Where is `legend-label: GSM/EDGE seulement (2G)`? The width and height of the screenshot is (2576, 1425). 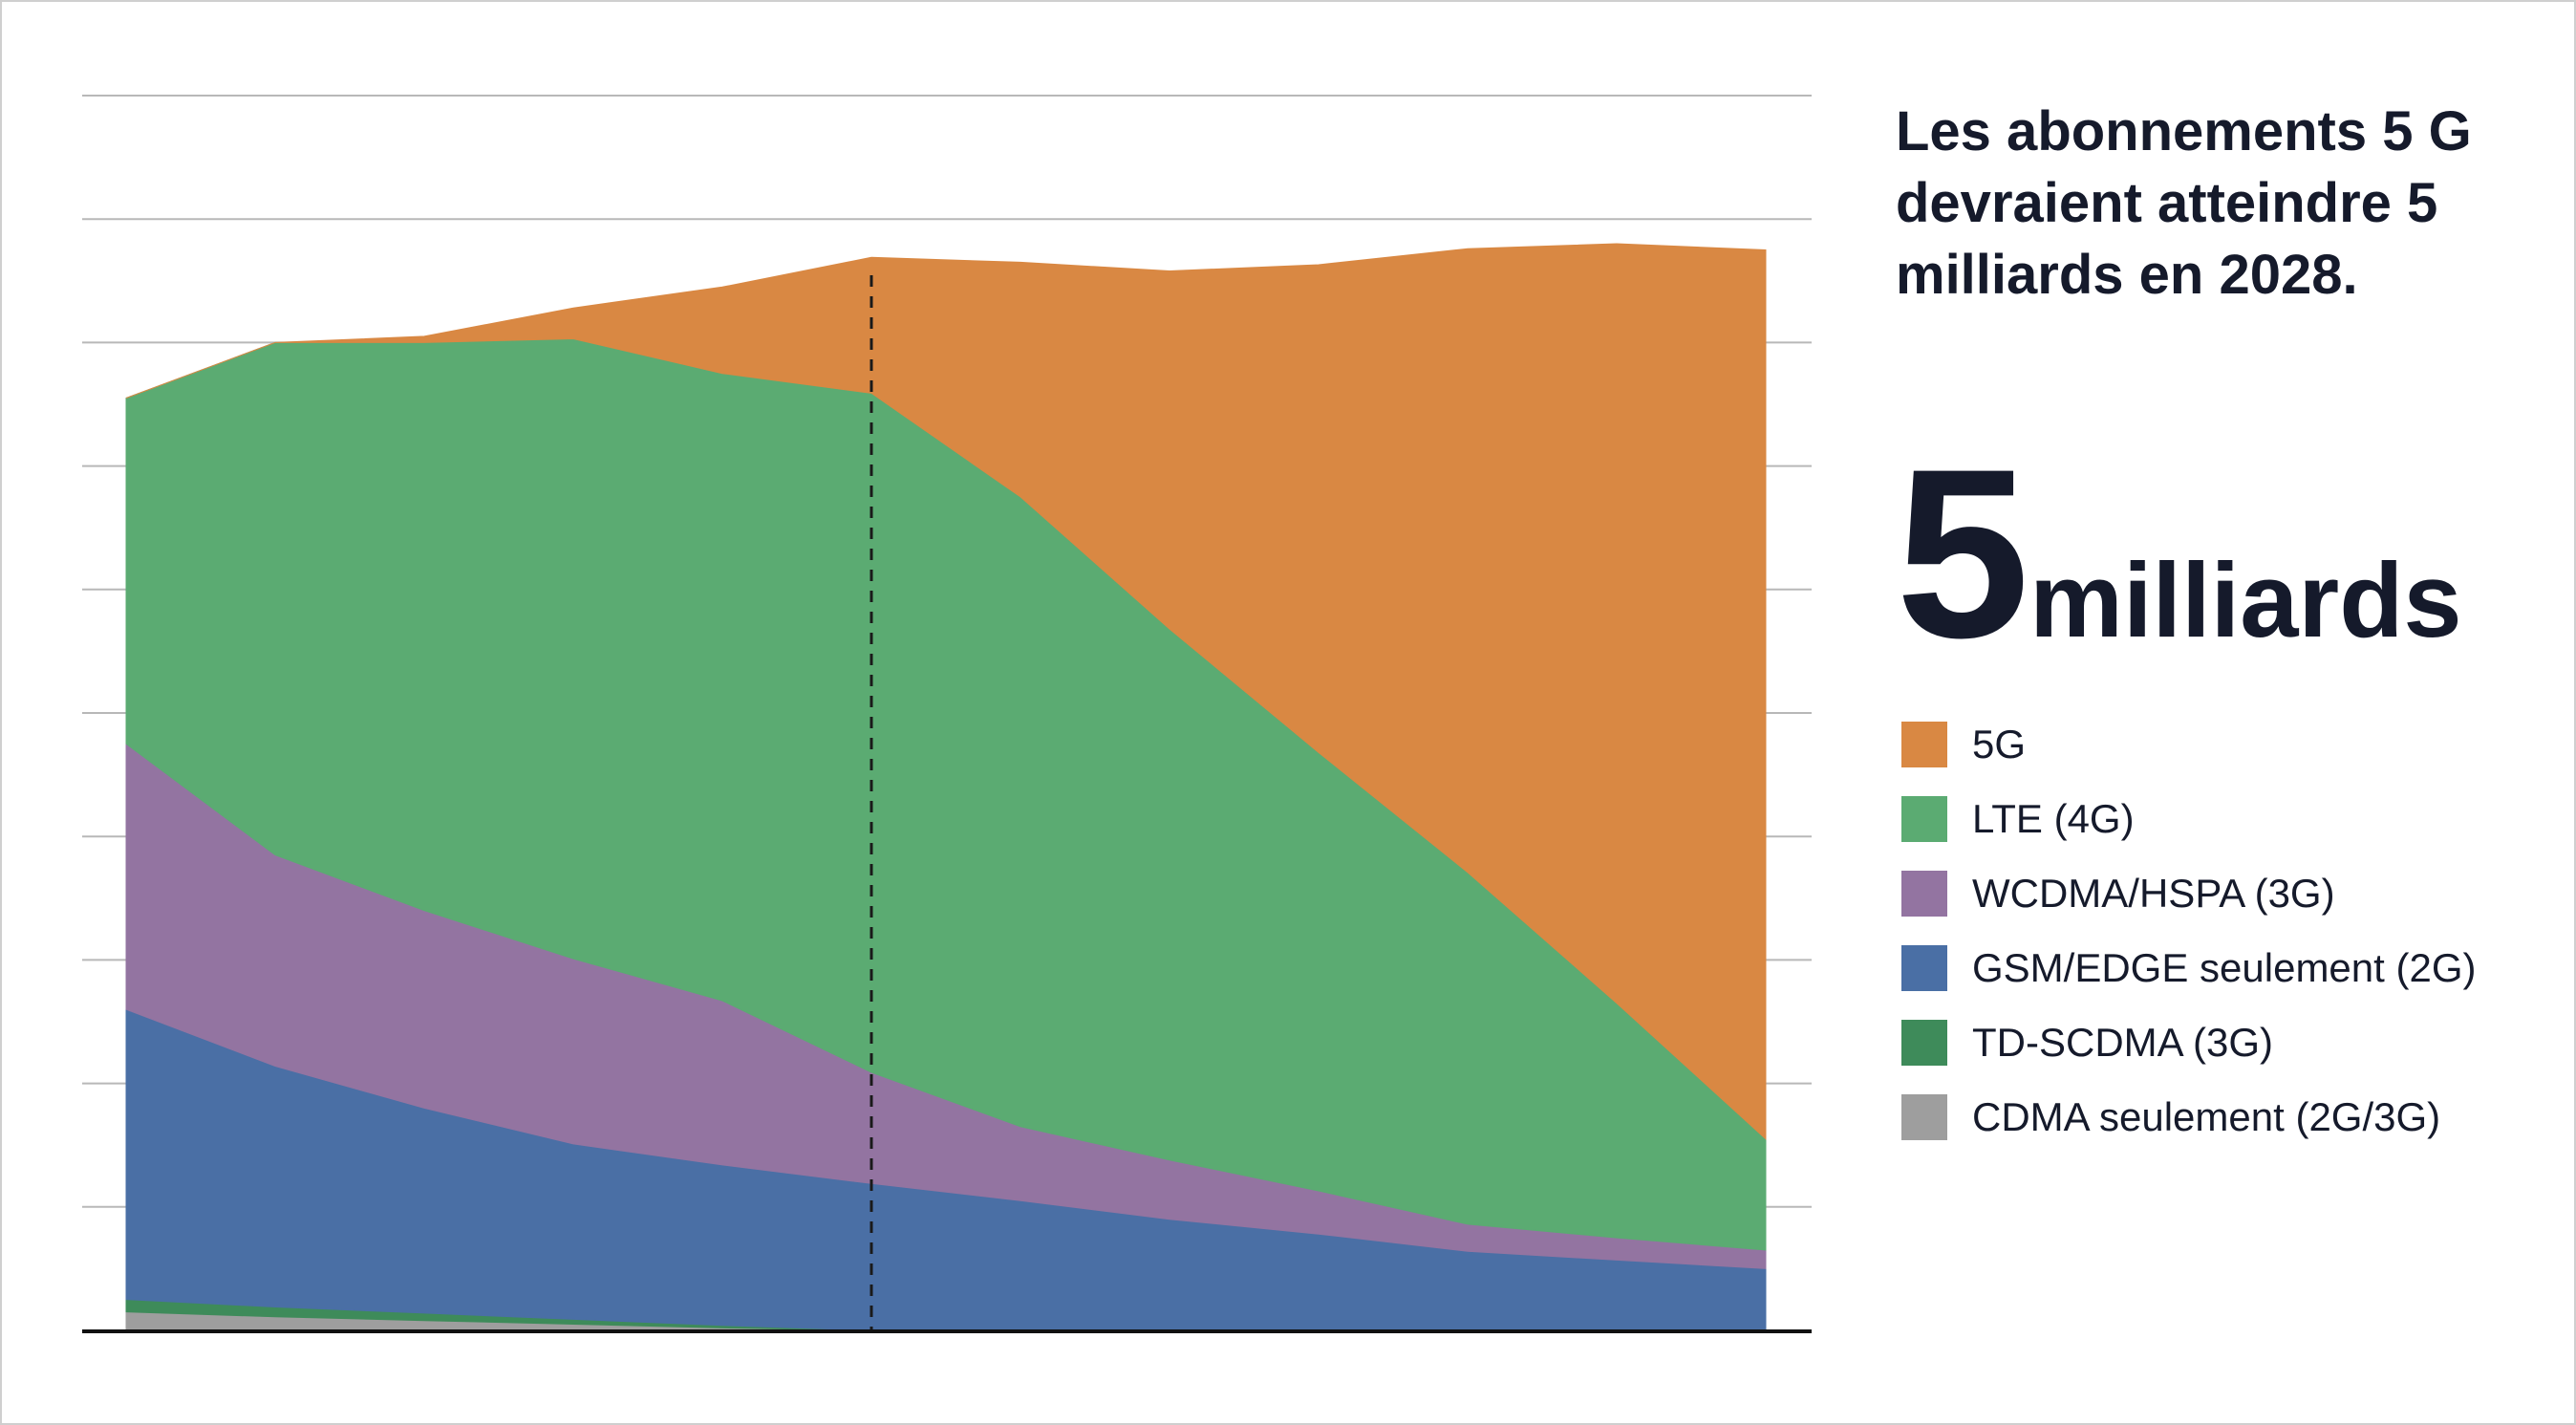
legend-label: GSM/EDGE seulement (2G) is located at coordinates (2224, 968).